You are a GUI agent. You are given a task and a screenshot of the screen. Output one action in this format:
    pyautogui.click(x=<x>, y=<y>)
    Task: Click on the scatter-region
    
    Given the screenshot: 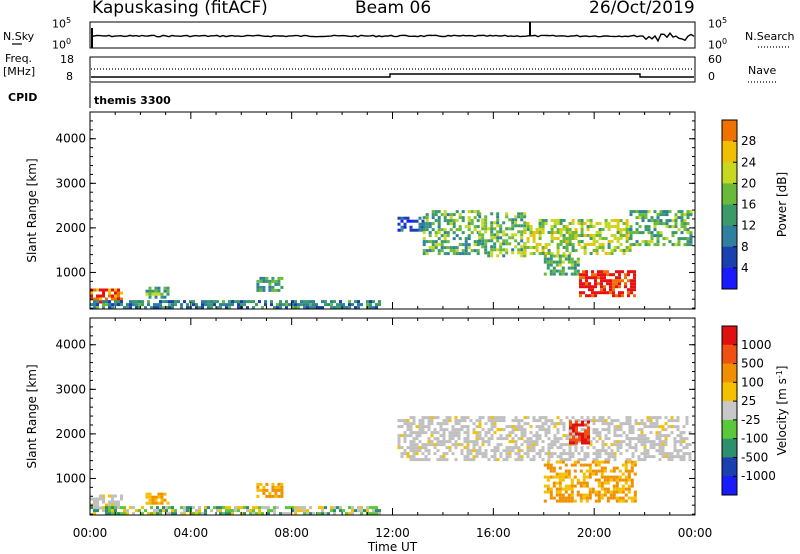 What is the action you would take?
    pyautogui.click(x=561, y=265)
    